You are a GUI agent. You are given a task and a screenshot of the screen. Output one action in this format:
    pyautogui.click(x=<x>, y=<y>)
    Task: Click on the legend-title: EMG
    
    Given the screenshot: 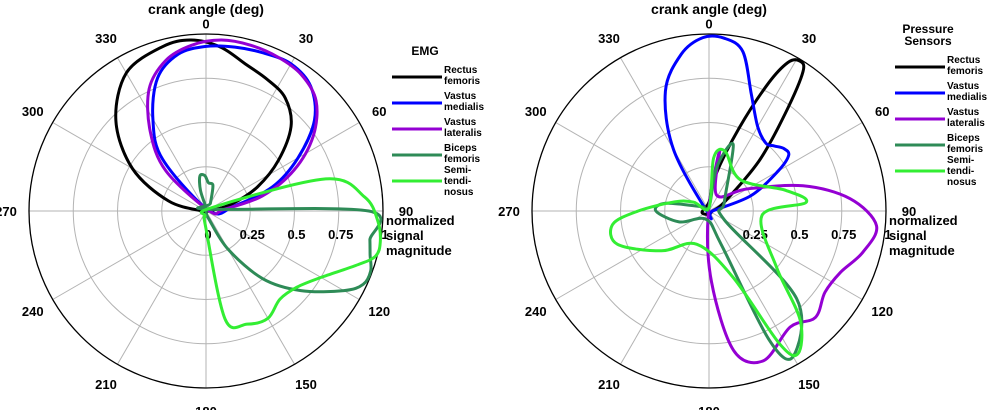 What is the action you would take?
    pyautogui.click(x=424, y=51)
    